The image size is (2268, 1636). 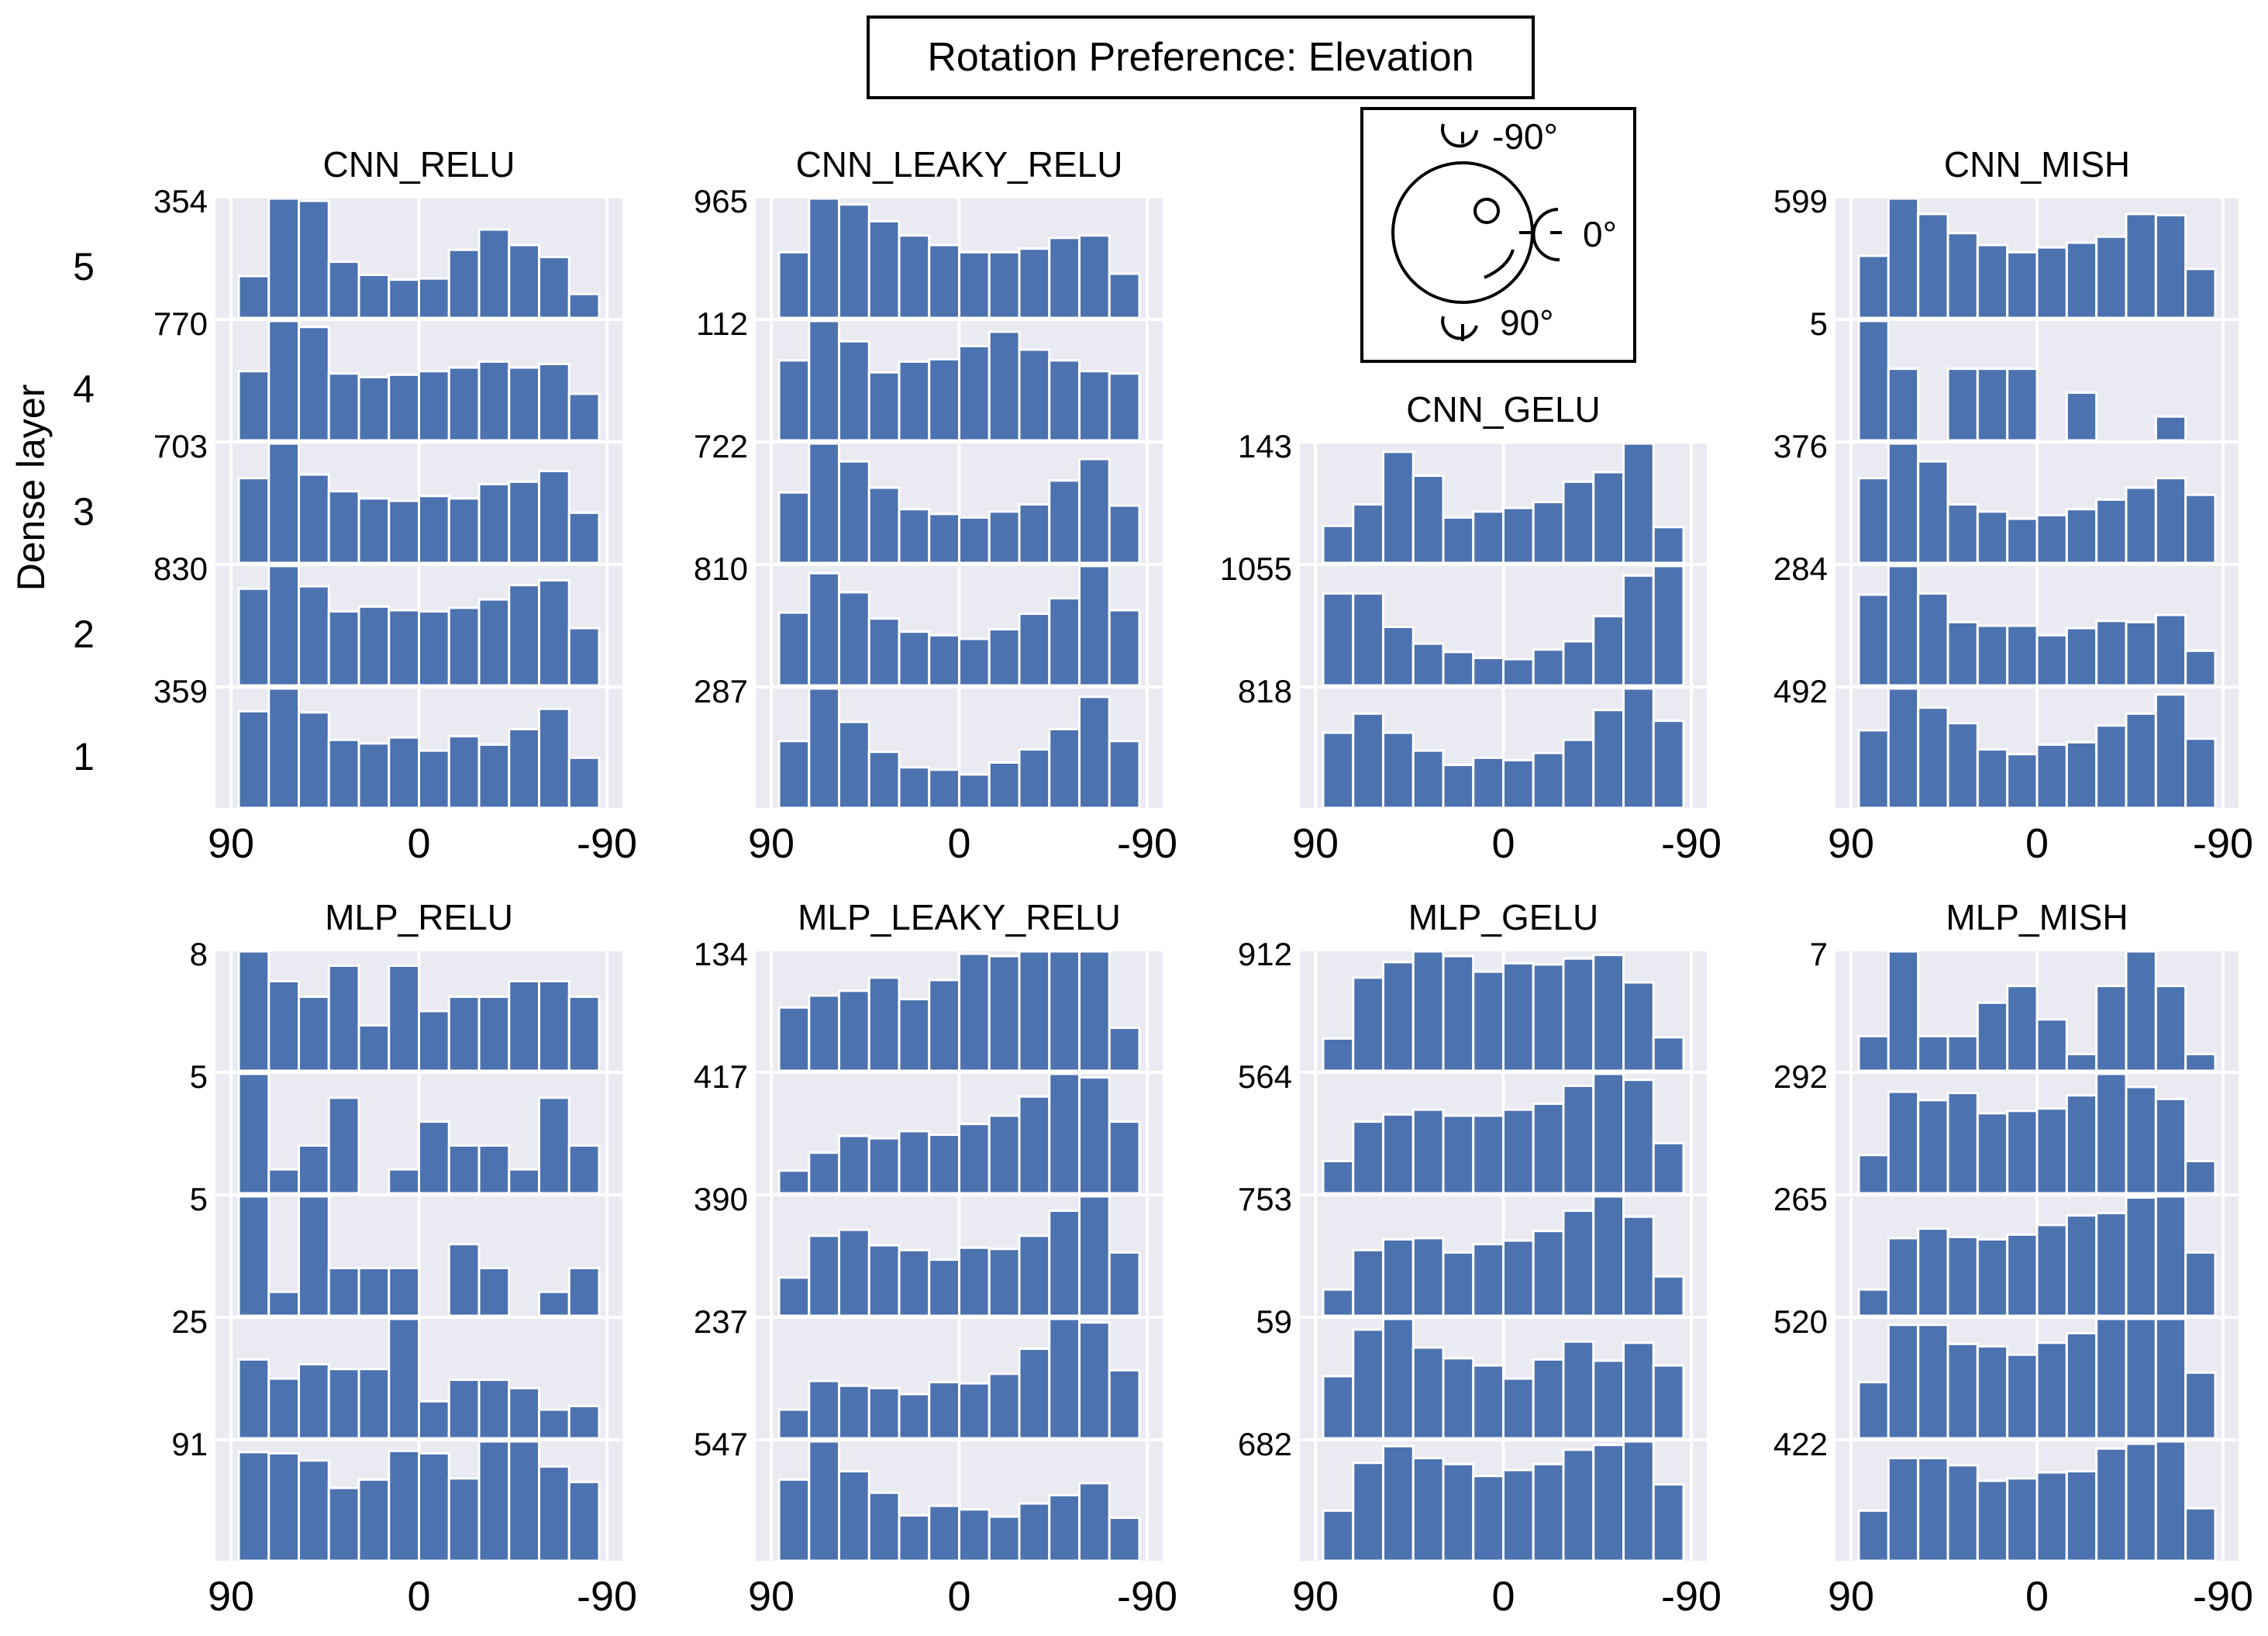 I want to click on y-tick-label: 292, so click(x=1800, y=1076).